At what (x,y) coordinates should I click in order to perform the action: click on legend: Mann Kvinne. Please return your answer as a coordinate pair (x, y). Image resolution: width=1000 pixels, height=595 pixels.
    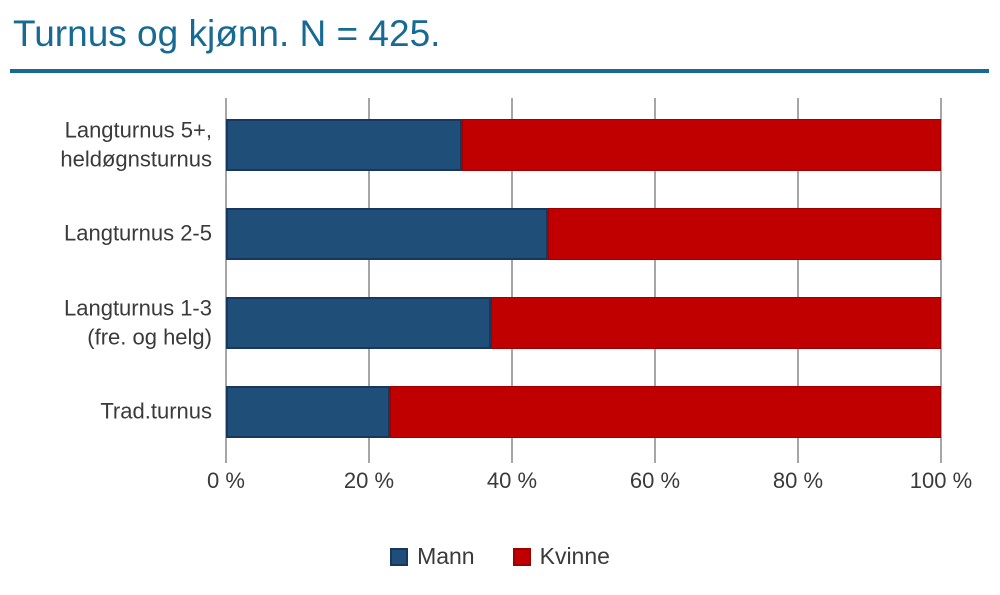
    Looking at the image, I should click on (500, 556).